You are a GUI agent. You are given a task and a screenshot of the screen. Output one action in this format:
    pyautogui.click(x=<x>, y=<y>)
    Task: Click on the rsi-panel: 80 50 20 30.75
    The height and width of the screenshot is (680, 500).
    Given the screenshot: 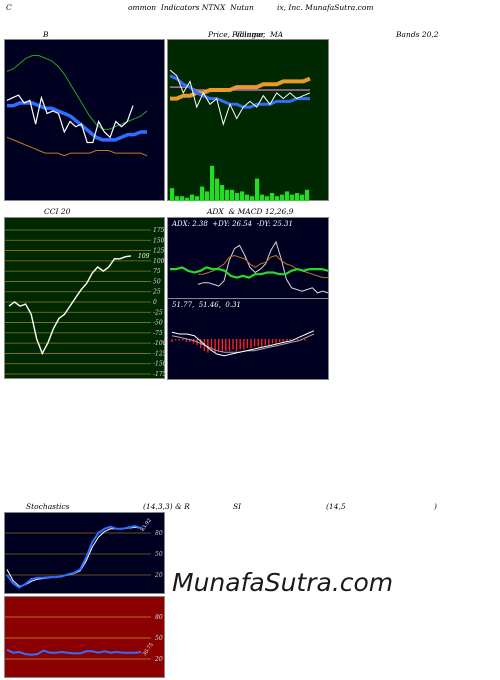 What is the action you would take?
    pyautogui.click(x=84, y=637)
    